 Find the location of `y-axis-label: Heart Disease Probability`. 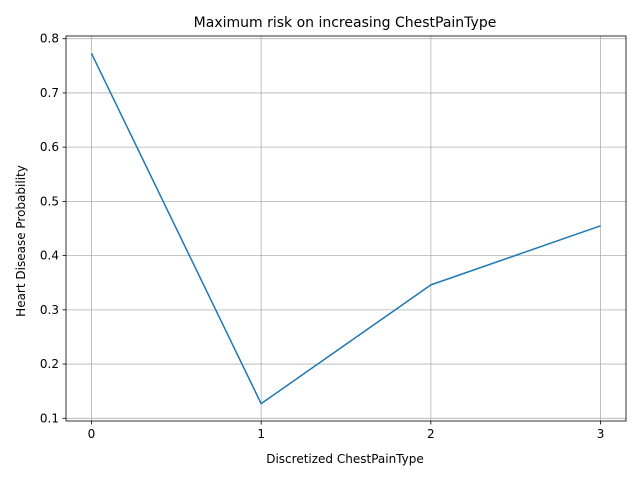

y-axis-label: Heart Disease Probability is located at coordinates (21, 241).